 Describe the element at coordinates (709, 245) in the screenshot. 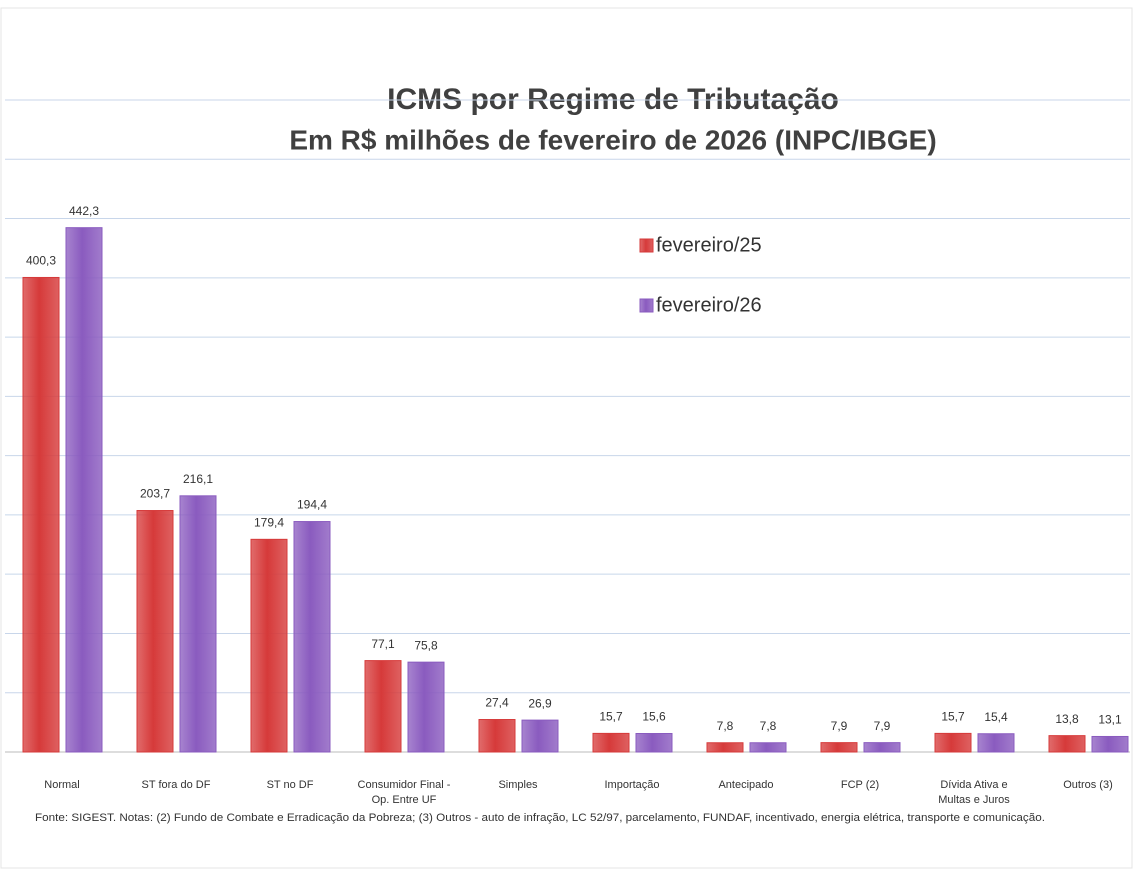

I see `legend-label: fevereiro/25` at that location.